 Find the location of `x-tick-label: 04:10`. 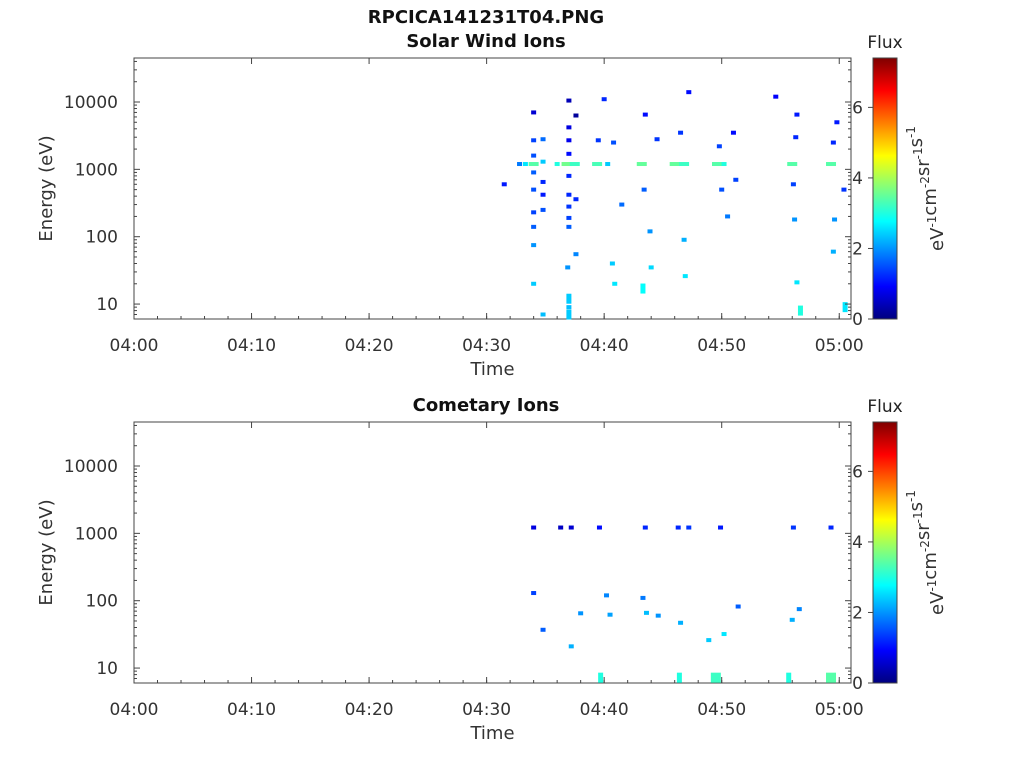

x-tick-label: 04:10 is located at coordinates (251, 346).